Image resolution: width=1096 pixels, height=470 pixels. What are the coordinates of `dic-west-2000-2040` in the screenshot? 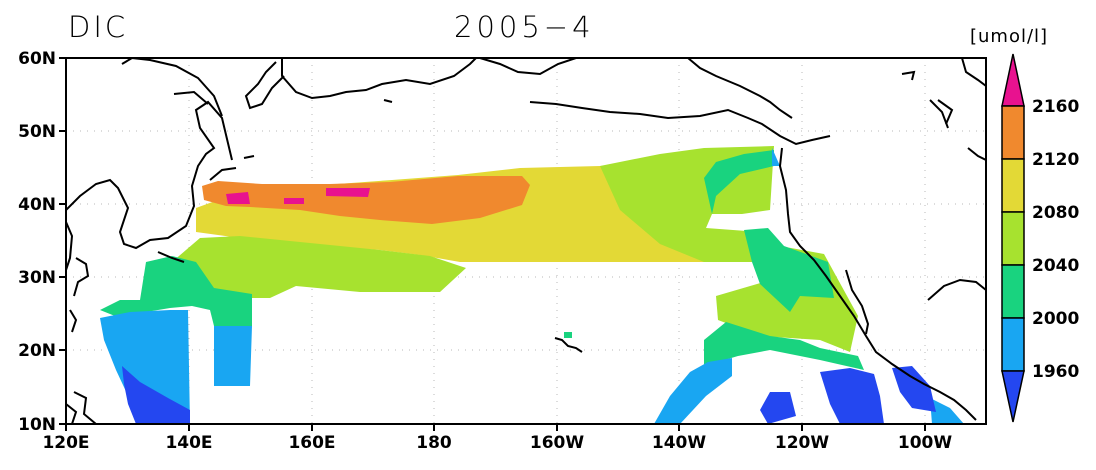 It's located at (176, 291).